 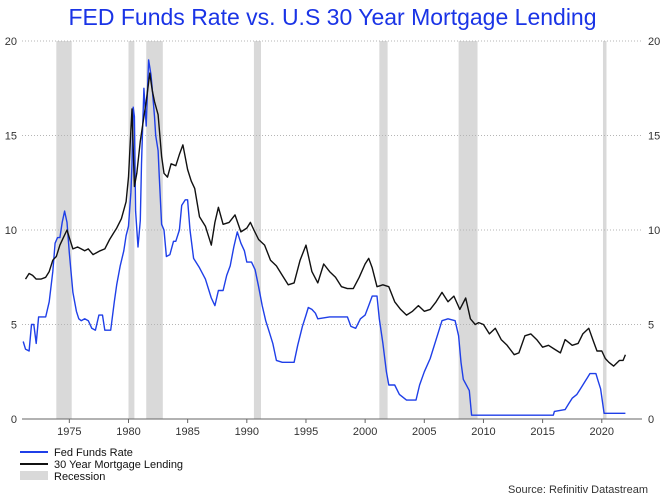 I want to click on y-tick-right-10: 10, so click(x=654, y=231).